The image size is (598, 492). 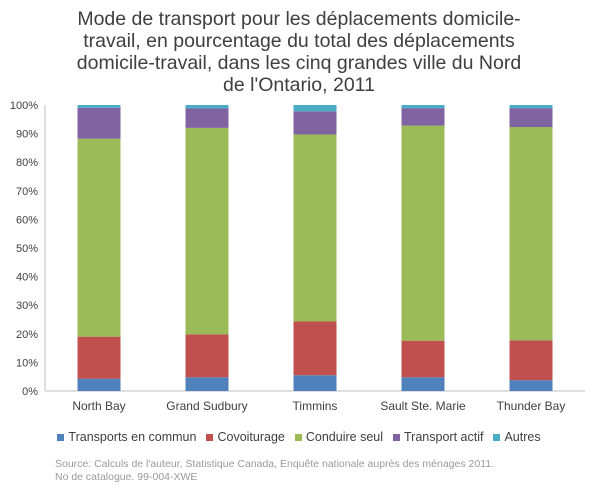 I want to click on x-tick-label: Grand Sudbury, so click(x=206, y=406).